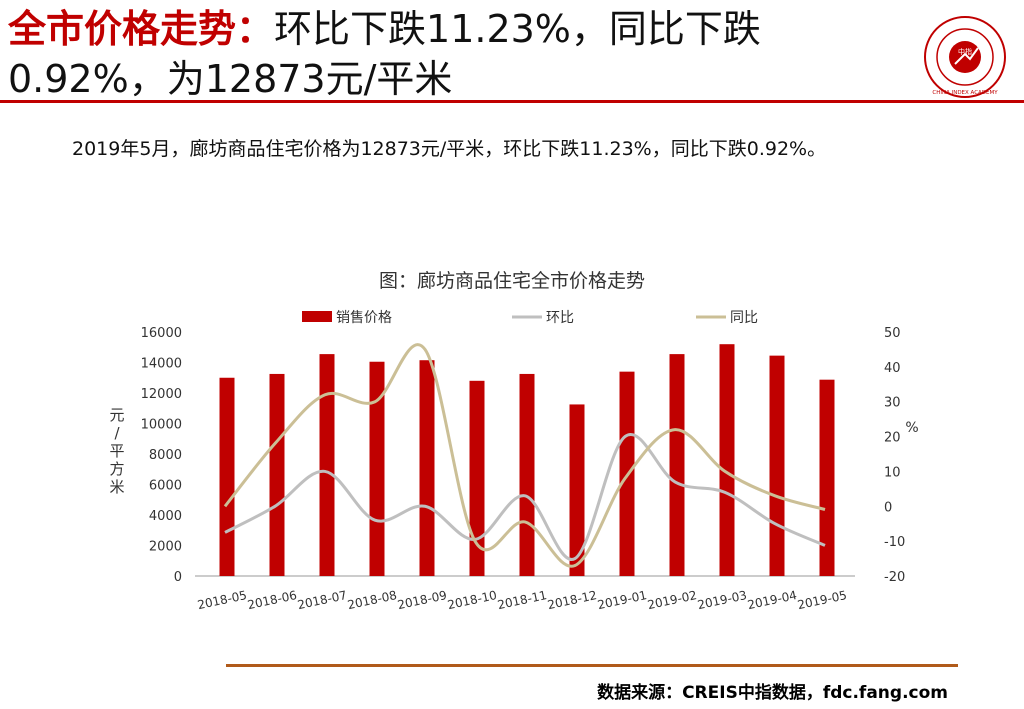 This screenshot has height=709, width=1024. Describe the element at coordinates (165, 455) in the screenshot. I see `y-tick-label: 8000` at that location.